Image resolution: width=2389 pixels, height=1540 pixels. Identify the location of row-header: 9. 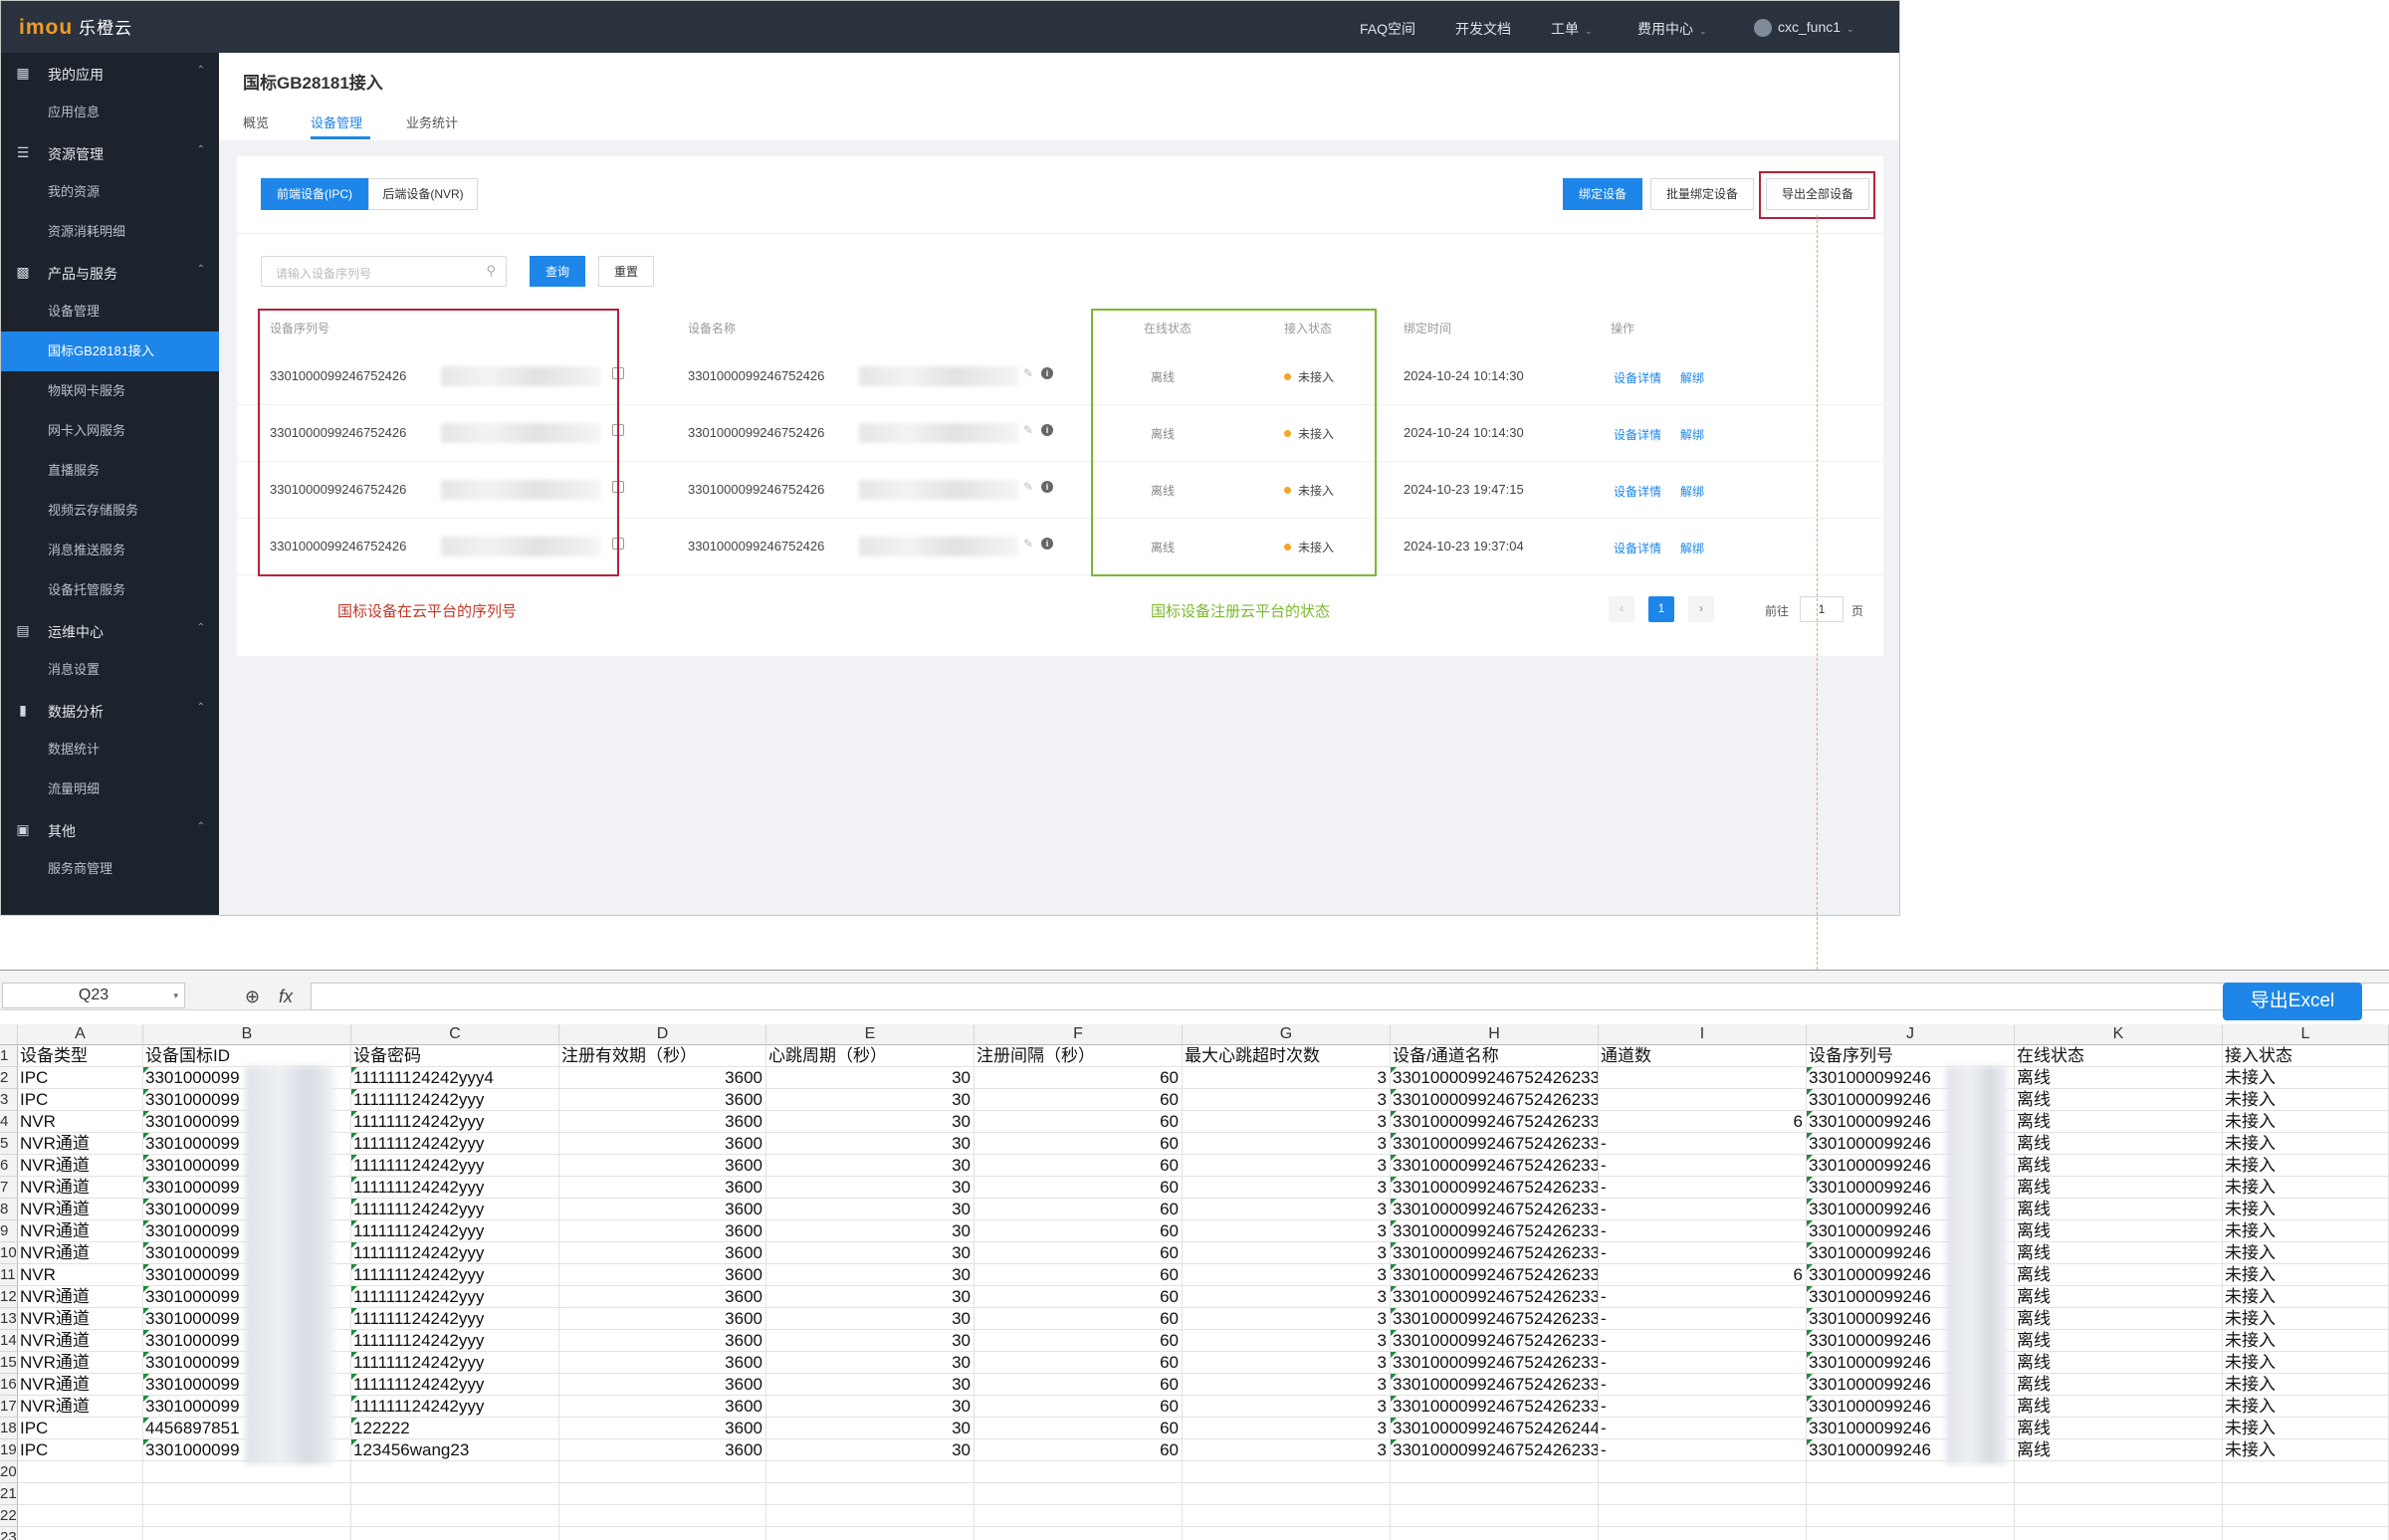
(9, 1231).